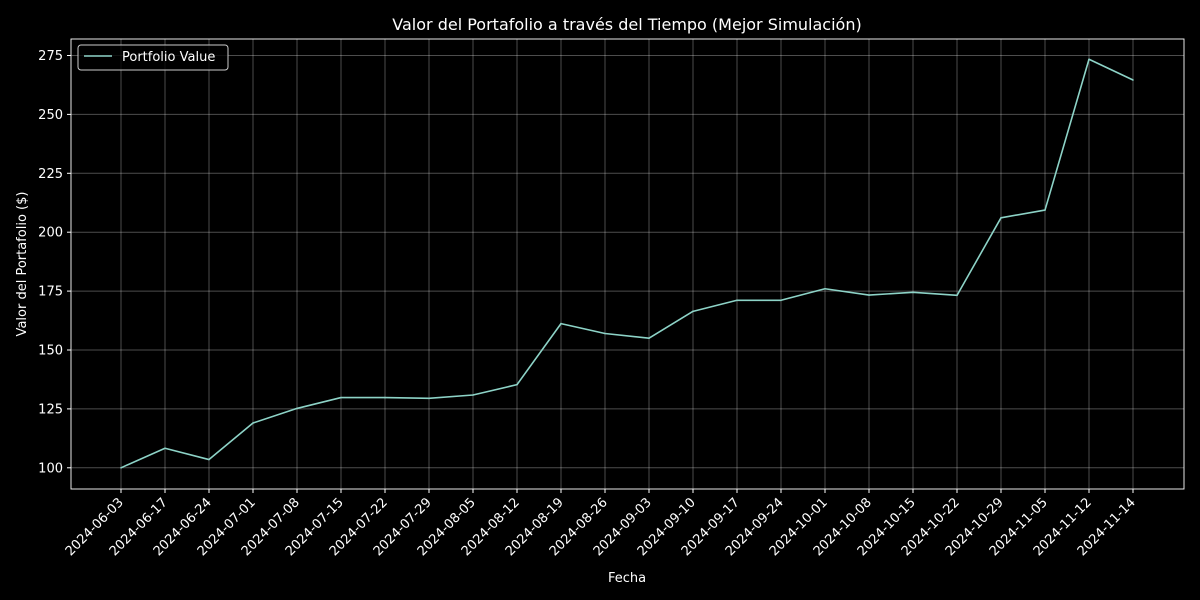  I want to click on y-tick-label: 150, so click(50, 350).